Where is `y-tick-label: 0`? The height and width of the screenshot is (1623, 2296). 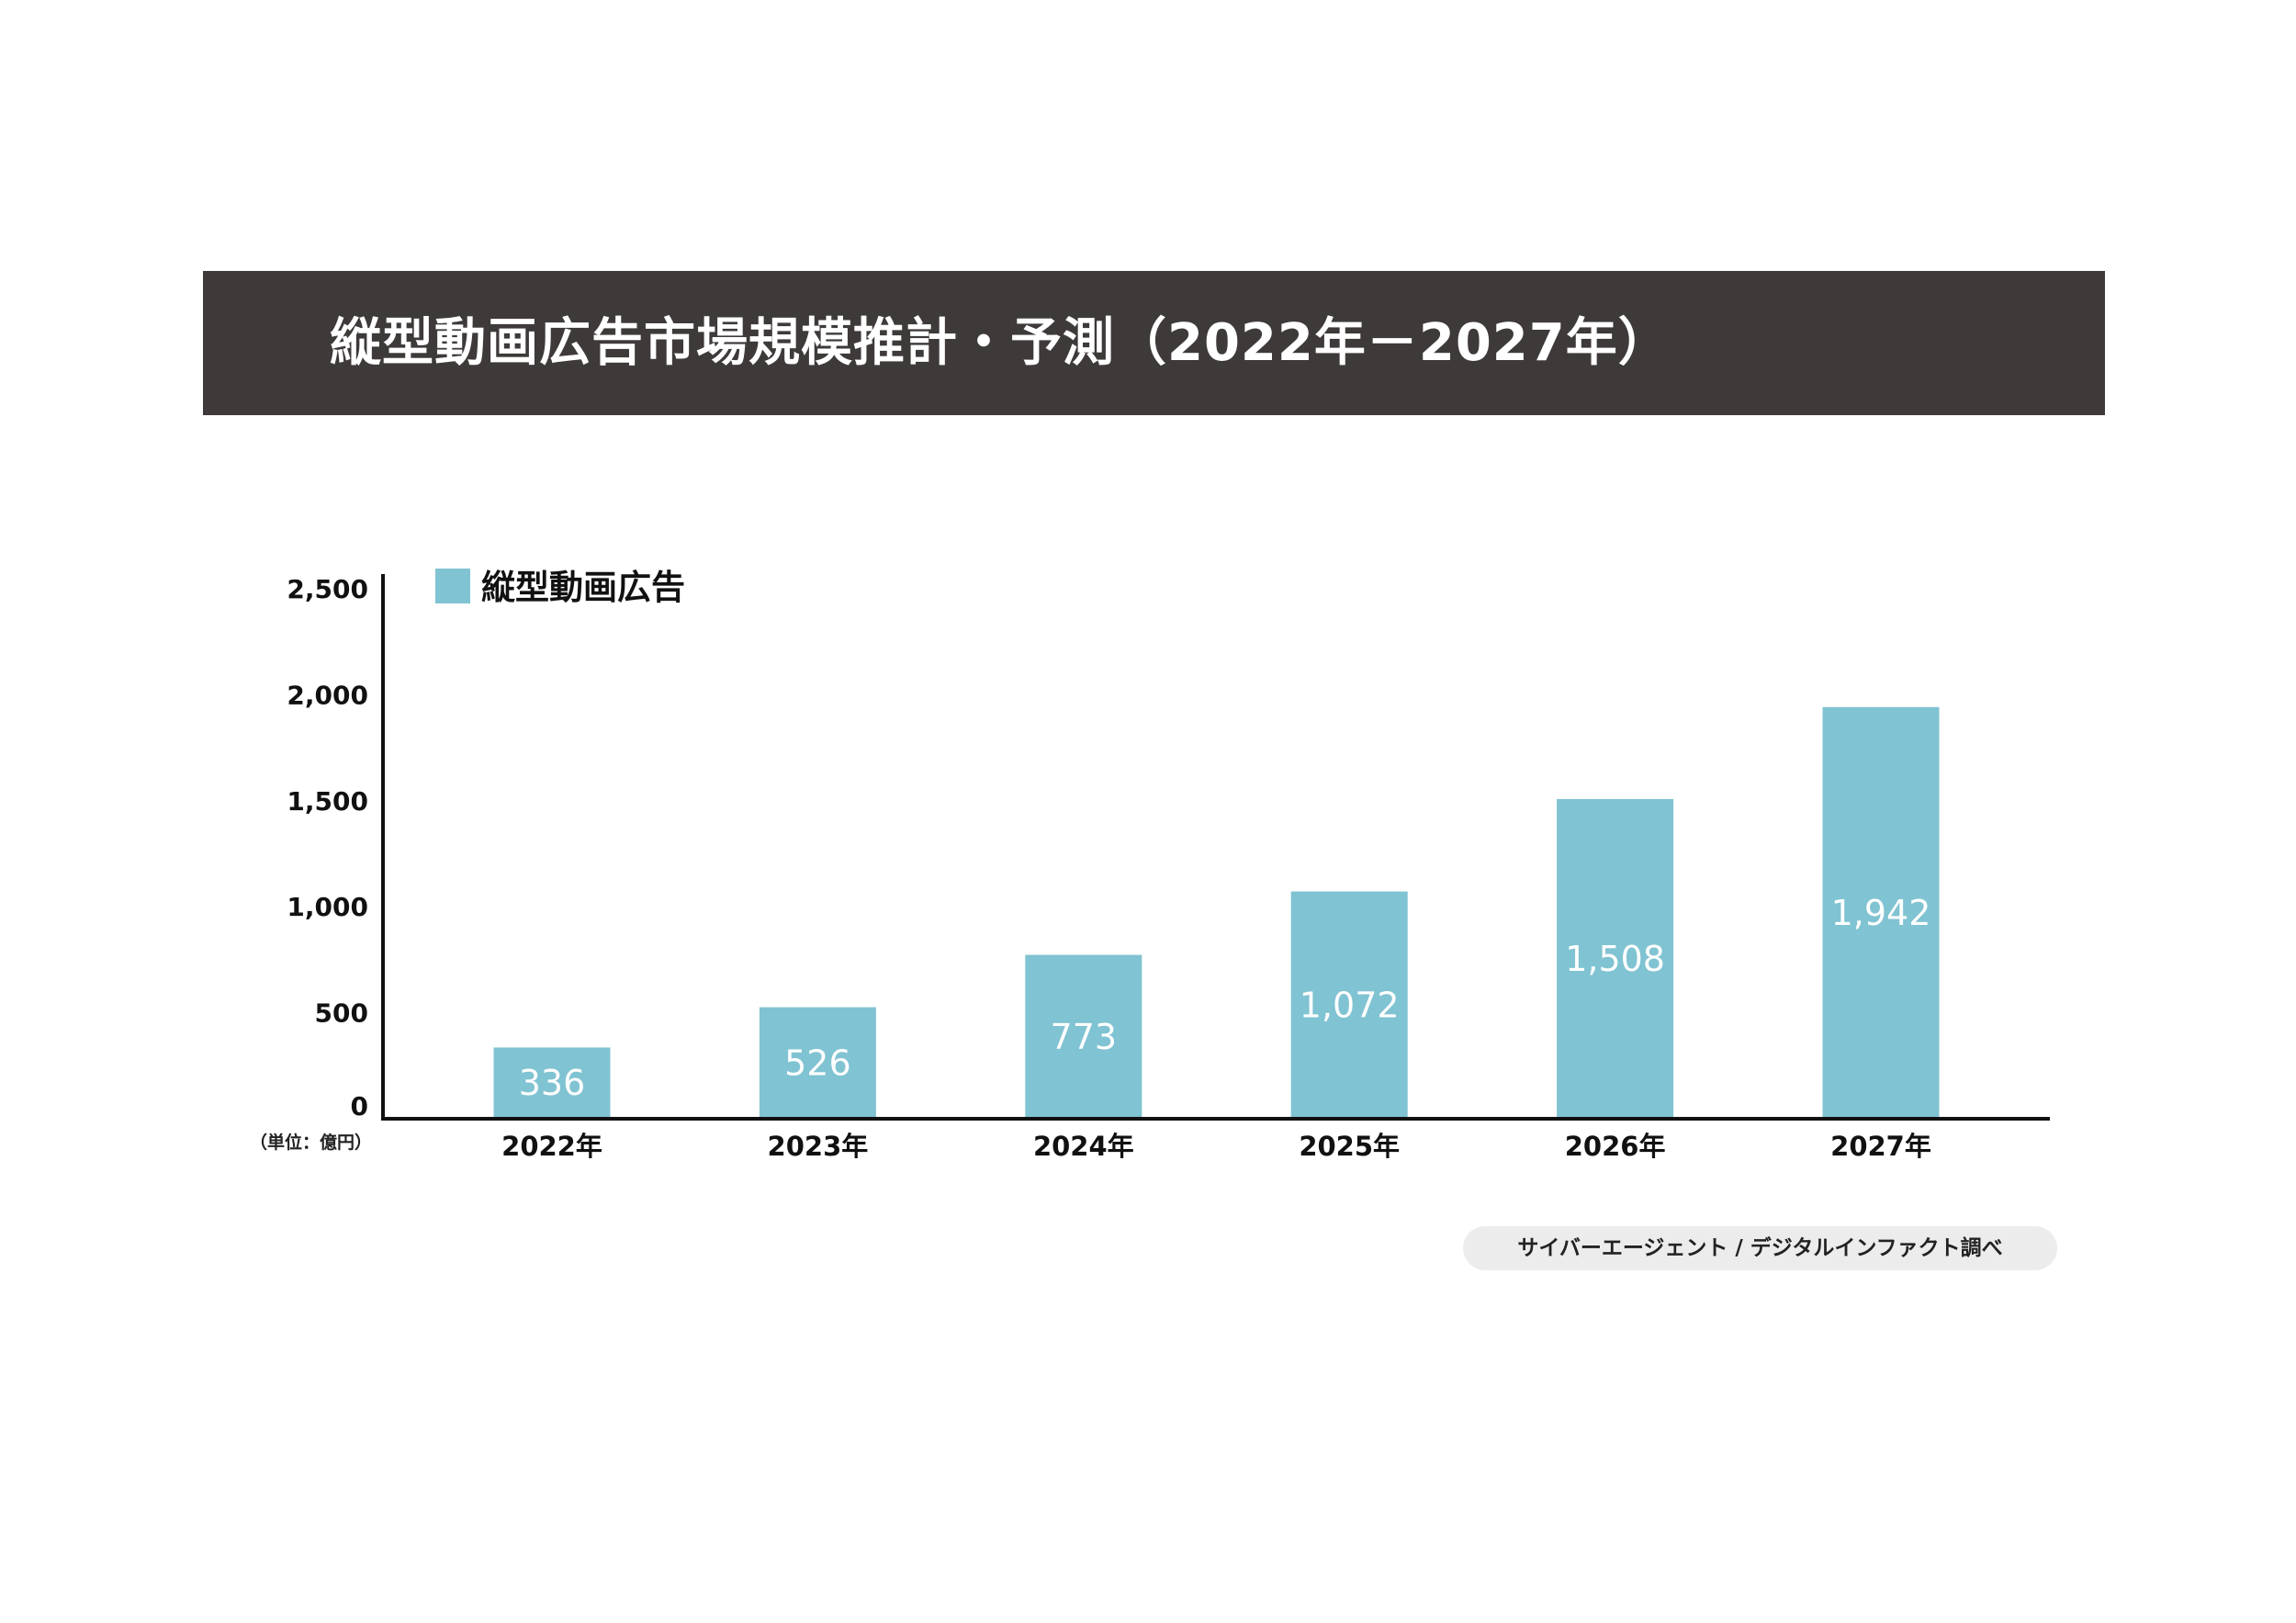
y-tick-label: 0 is located at coordinates (360, 1106).